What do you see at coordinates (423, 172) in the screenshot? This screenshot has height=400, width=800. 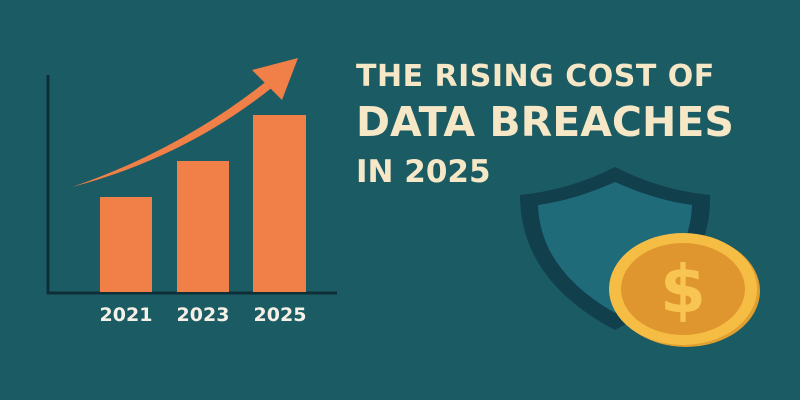 I see `headline-line-3: IN 2025` at bounding box center [423, 172].